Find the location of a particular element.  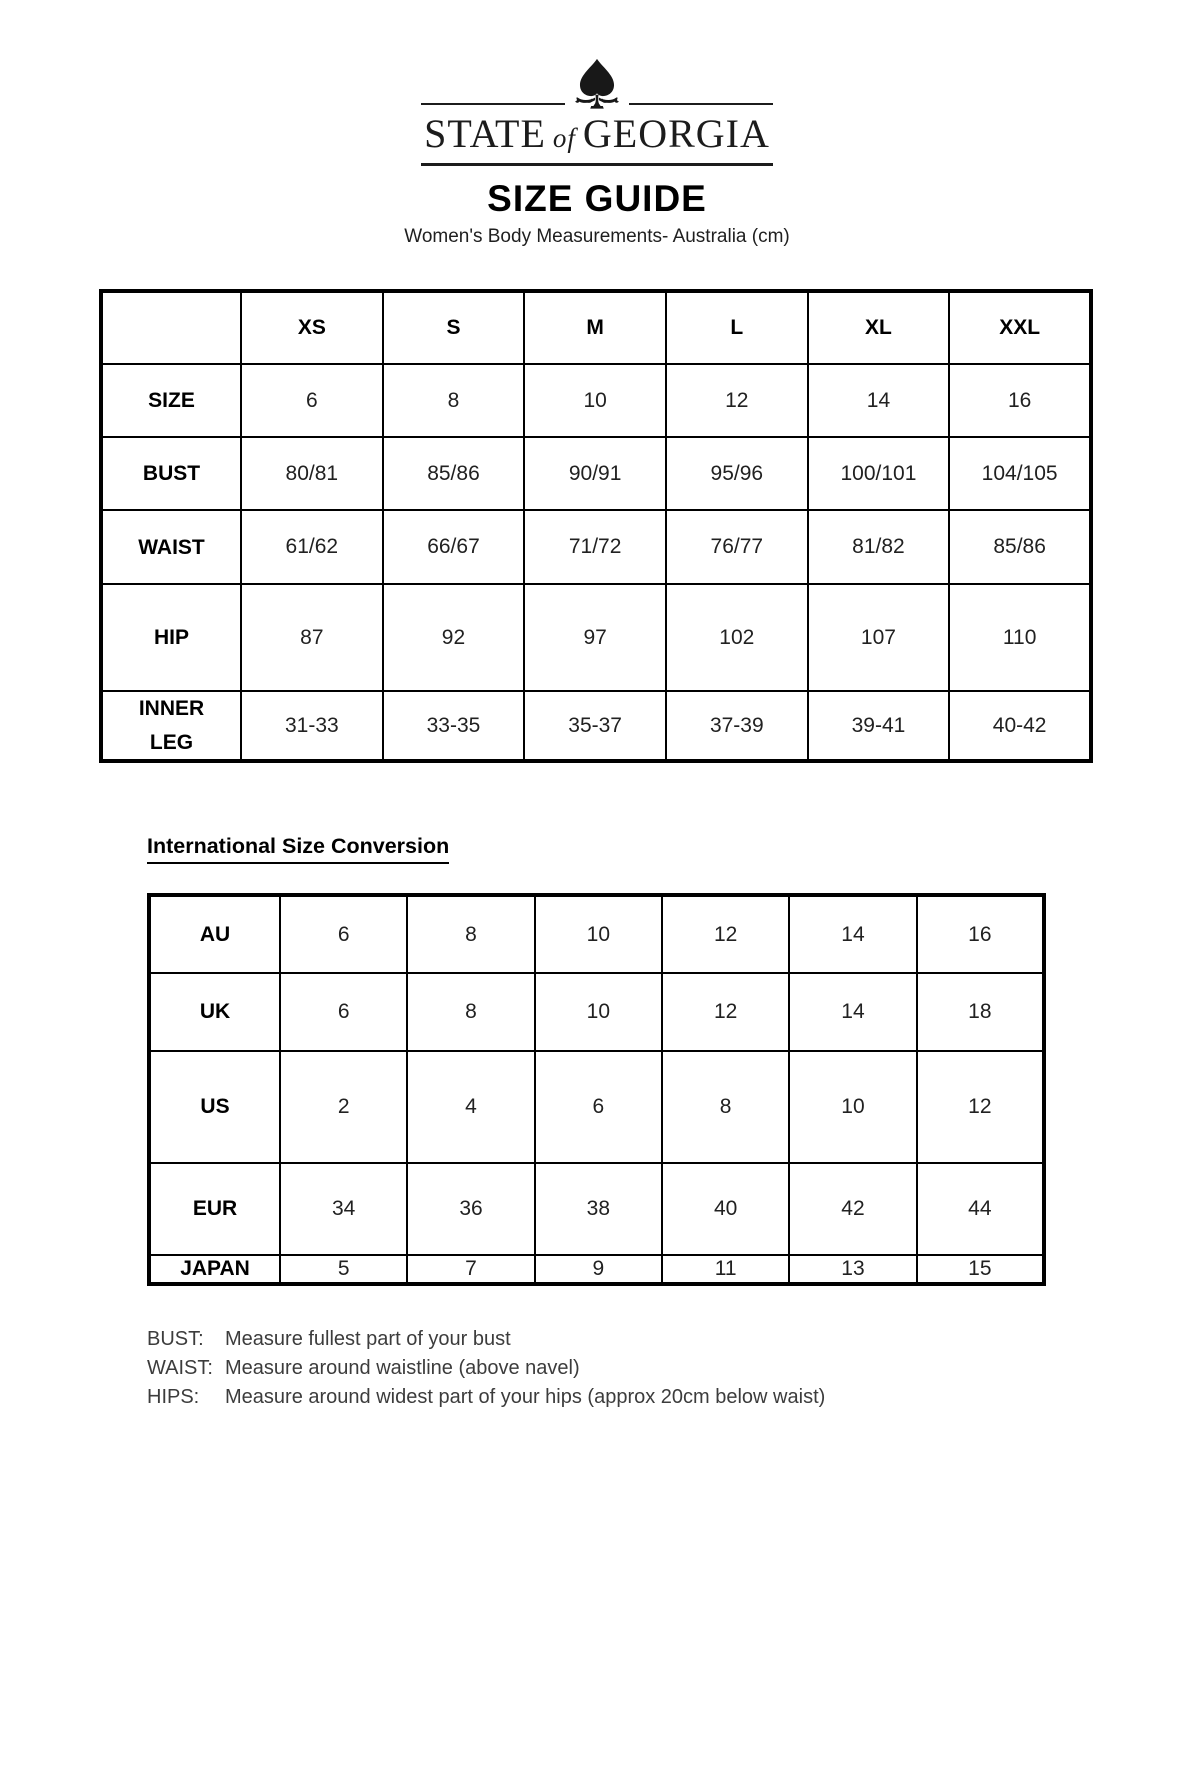

table-cell: 102 is located at coordinates (736, 638).